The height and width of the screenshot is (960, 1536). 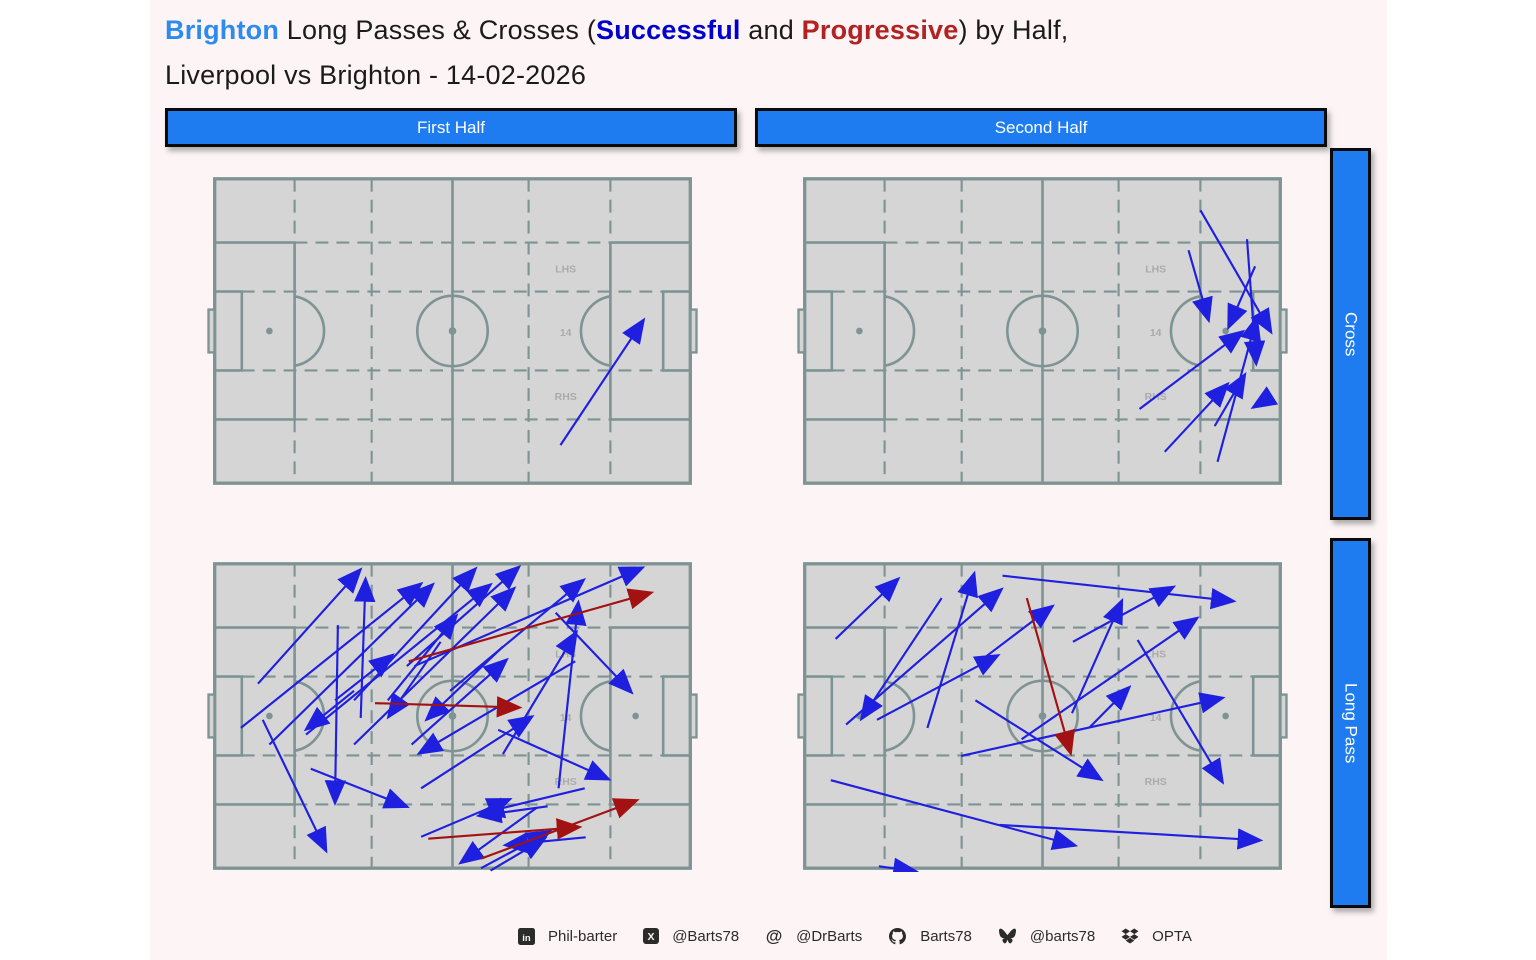 What do you see at coordinates (829, 936) in the screenshot?
I see `footer-label-mastodon: @DrBarts` at bounding box center [829, 936].